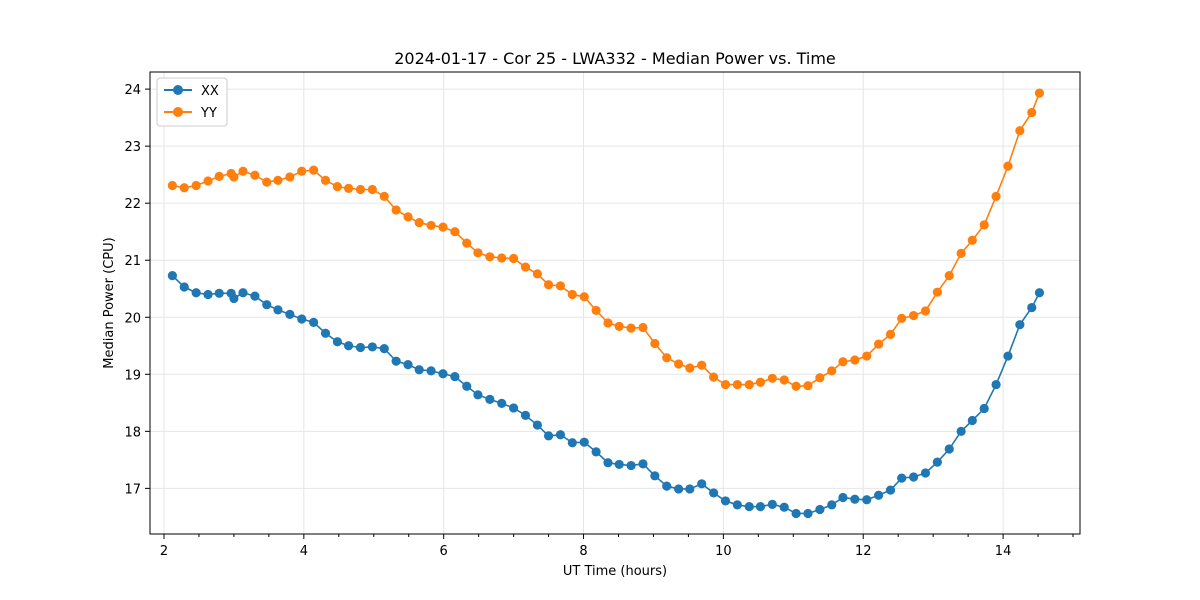 The image size is (1200, 600). I want to click on y-tick-label: 24, so click(132, 90).